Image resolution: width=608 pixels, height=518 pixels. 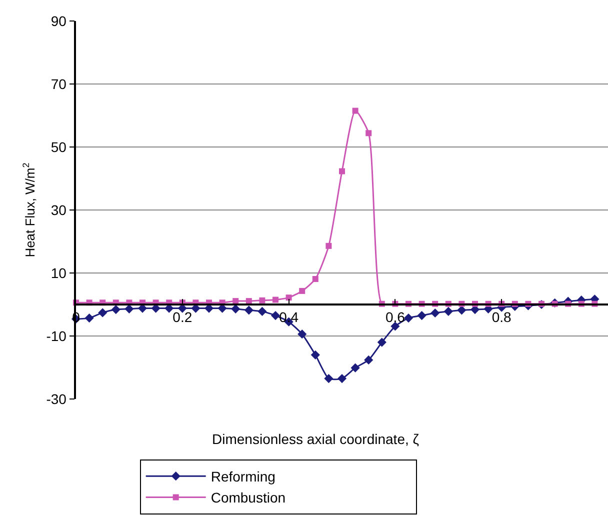 What do you see at coordinates (243, 476) in the screenshot?
I see `legend-label: Reforming` at bounding box center [243, 476].